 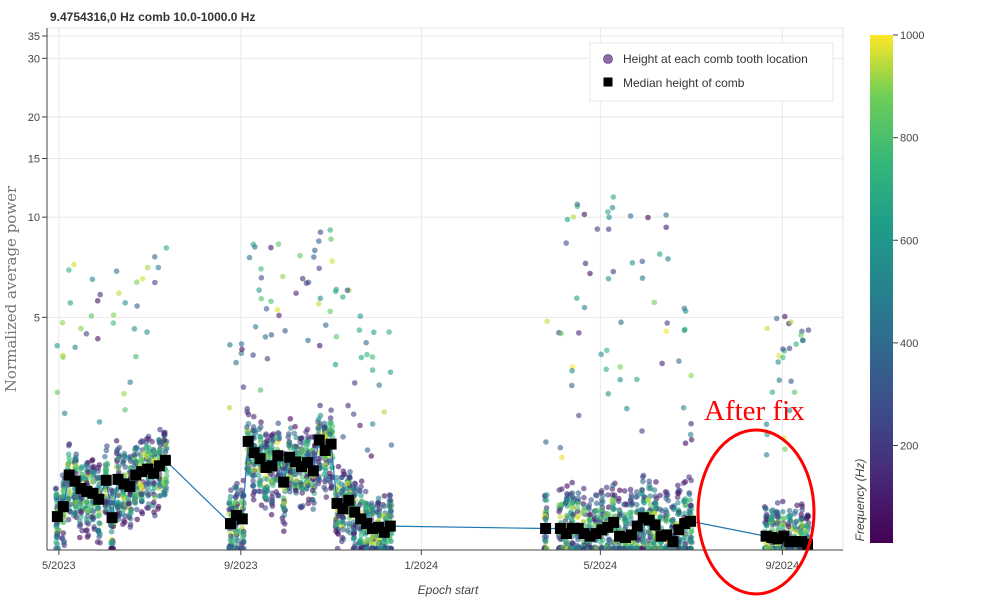 What do you see at coordinates (241, 566) in the screenshot?
I see `x-tick-label: 9/2023` at bounding box center [241, 566].